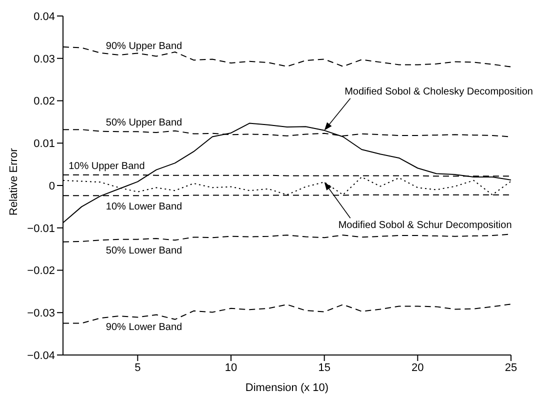 Image resolution: width=537 pixels, height=406 pixels. What do you see at coordinates (44, 144) in the screenshot?
I see `y-tick-label: 0.01` at bounding box center [44, 144].